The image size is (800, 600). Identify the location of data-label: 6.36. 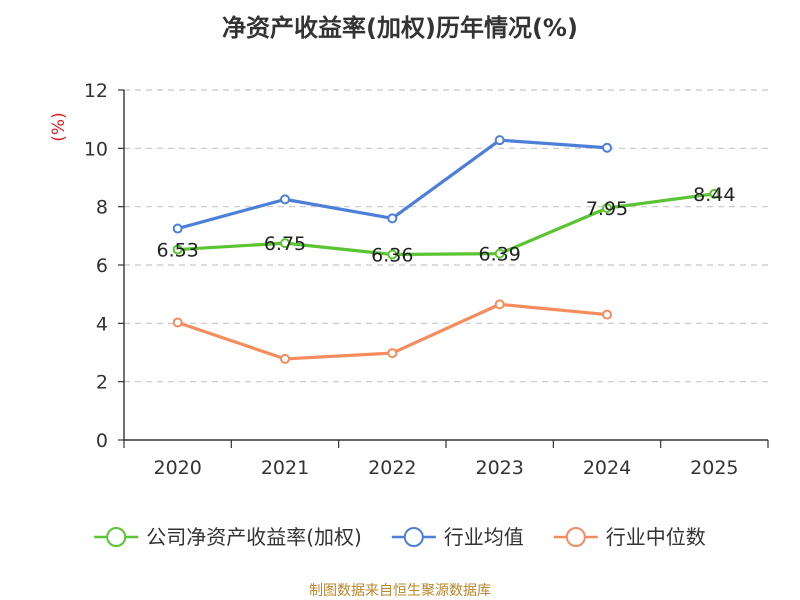
(392, 256).